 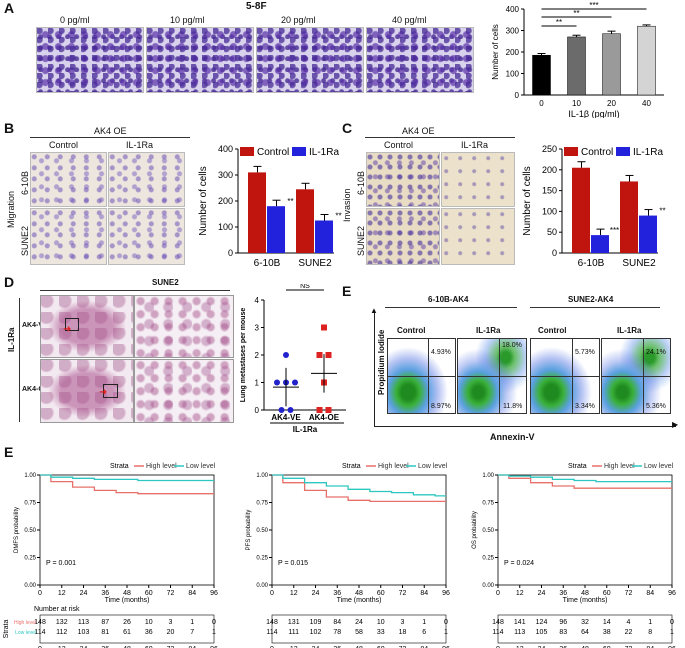 I want to click on y-tick-label: 250, so click(x=549, y=149).